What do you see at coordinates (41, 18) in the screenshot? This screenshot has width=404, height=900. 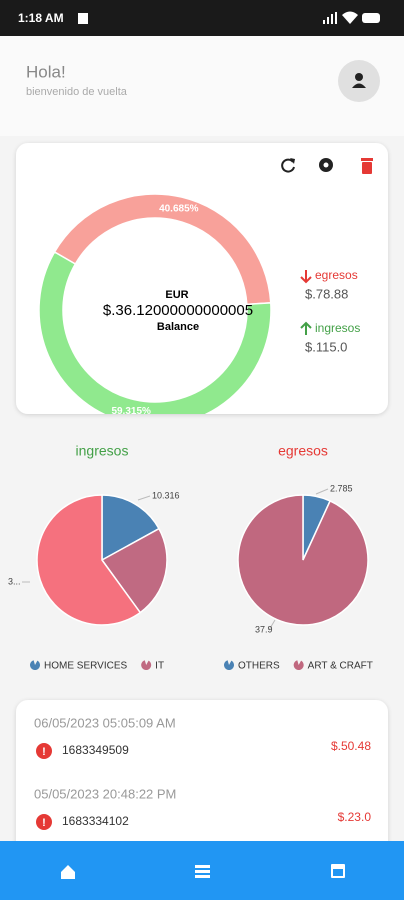 I see `status-time: 1:18 AM` at bounding box center [41, 18].